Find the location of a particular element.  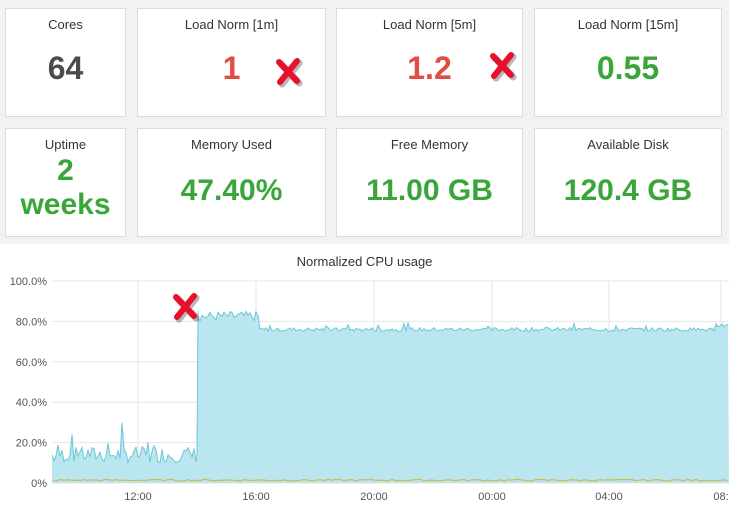

free-memory-value: 11.00 GB is located at coordinates (429, 190).